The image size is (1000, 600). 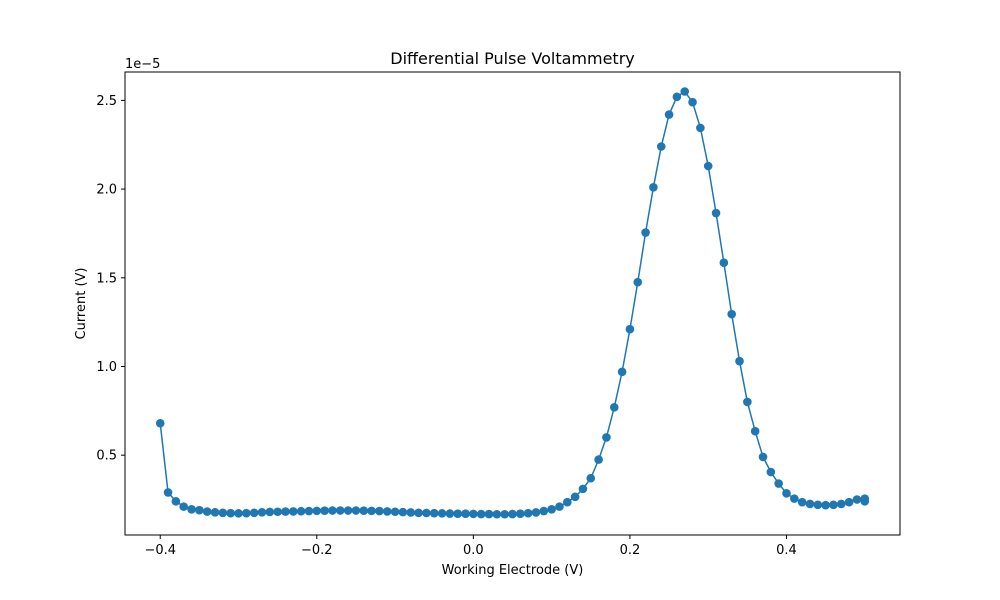 I want to click on y-offset-label: 1e−5, so click(x=142, y=64).